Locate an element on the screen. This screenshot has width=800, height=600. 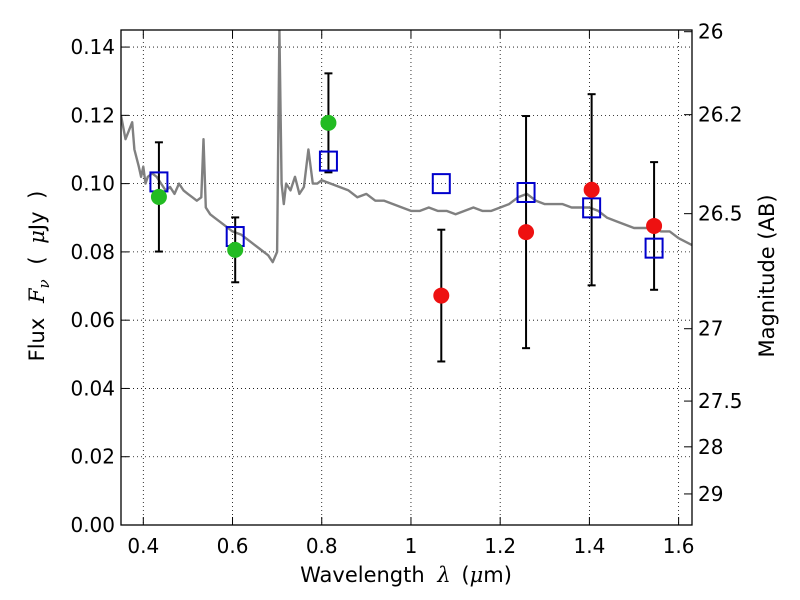
x-tick-label: 0.4 is located at coordinates (143, 546).